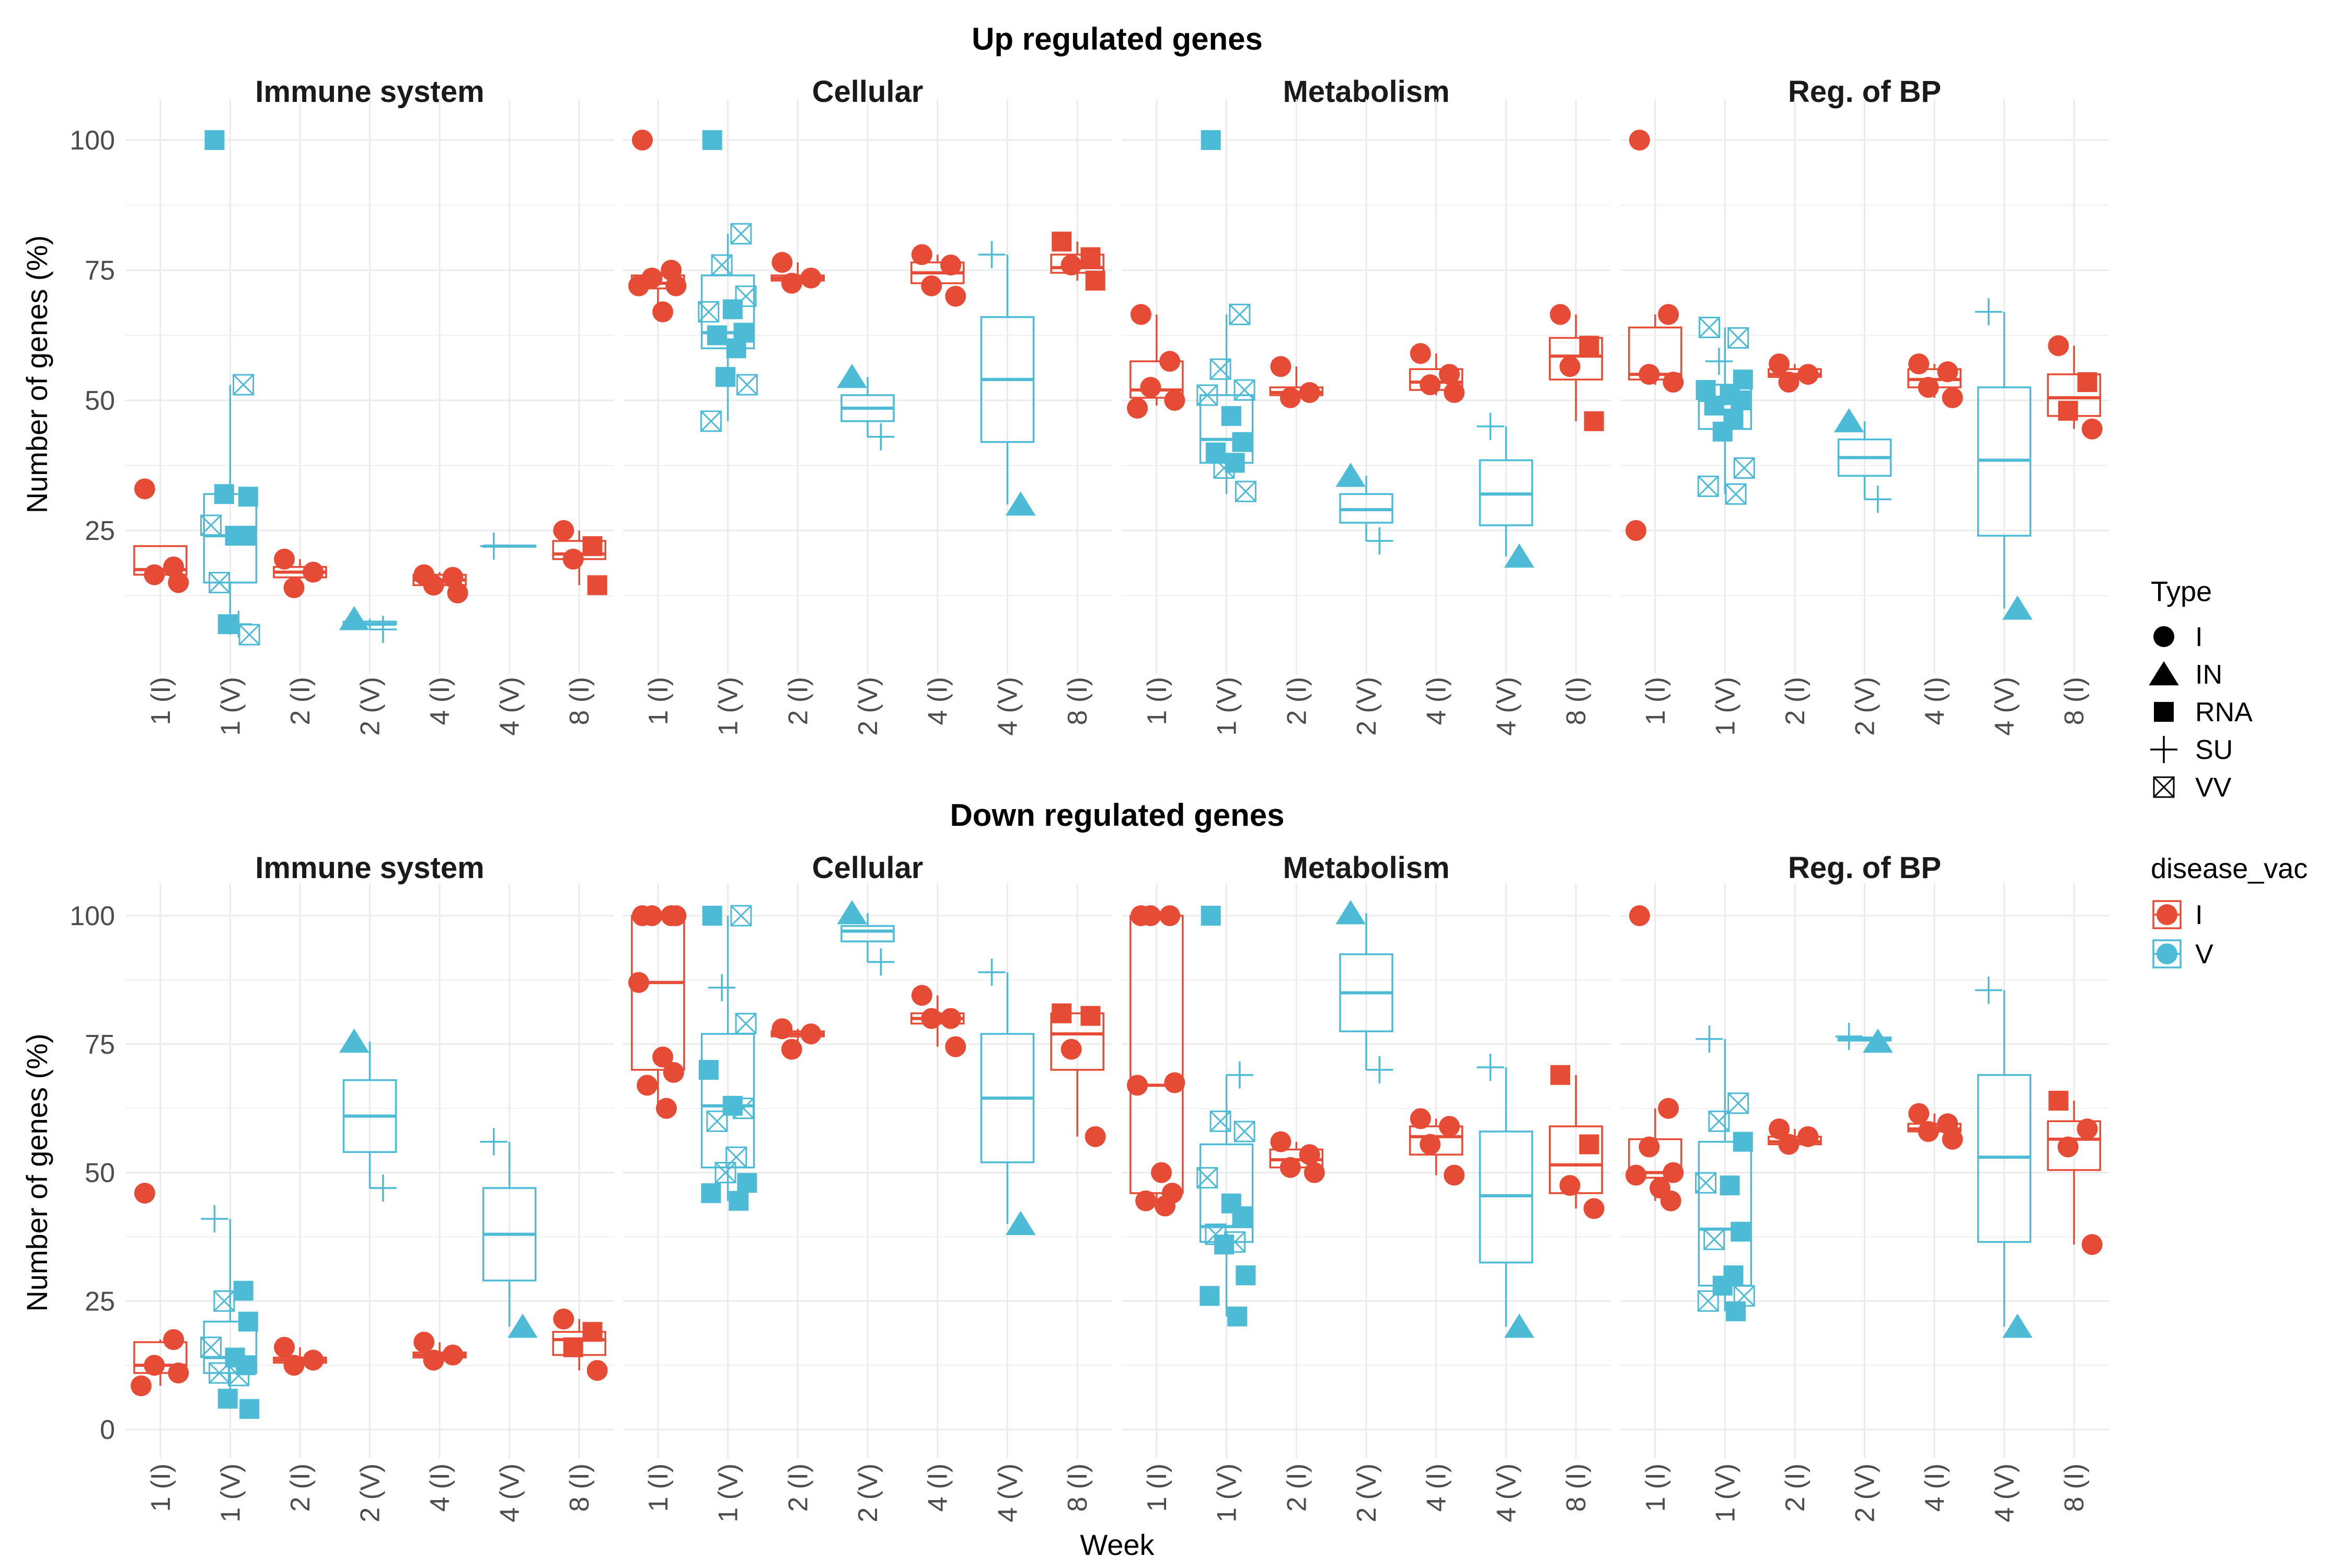 This screenshot has height=1568, width=2352. What do you see at coordinates (36, 1172) in the screenshot?
I see `y-axis-title: Number of genes (%)` at bounding box center [36, 1172].